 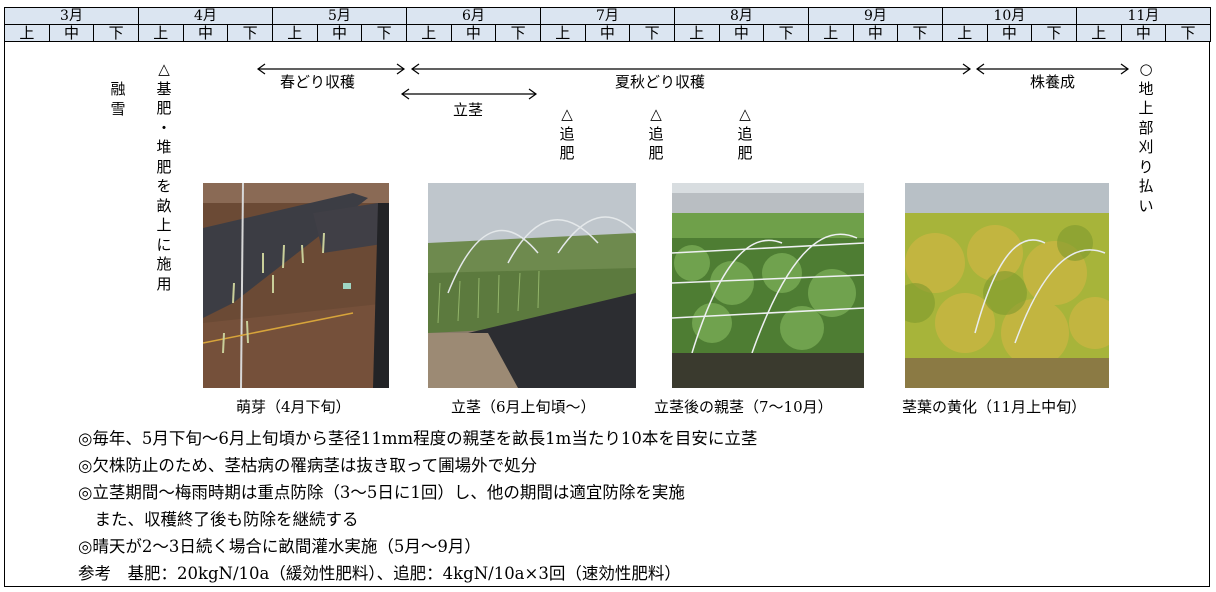 What do you see at coordinates (71, 16) in the screenshot?
I see `month-cell: 3月` at bounding box center [71, 16].